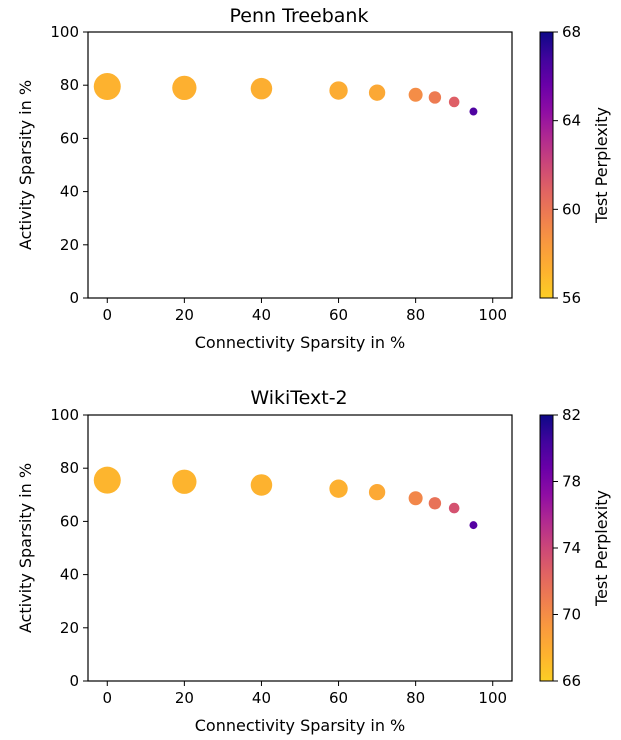 This screenshot has height=740, width=621. Describe the element at coordinates (298, 398) in the screenshot. I see `chart-title: WikiText-2` at that location.